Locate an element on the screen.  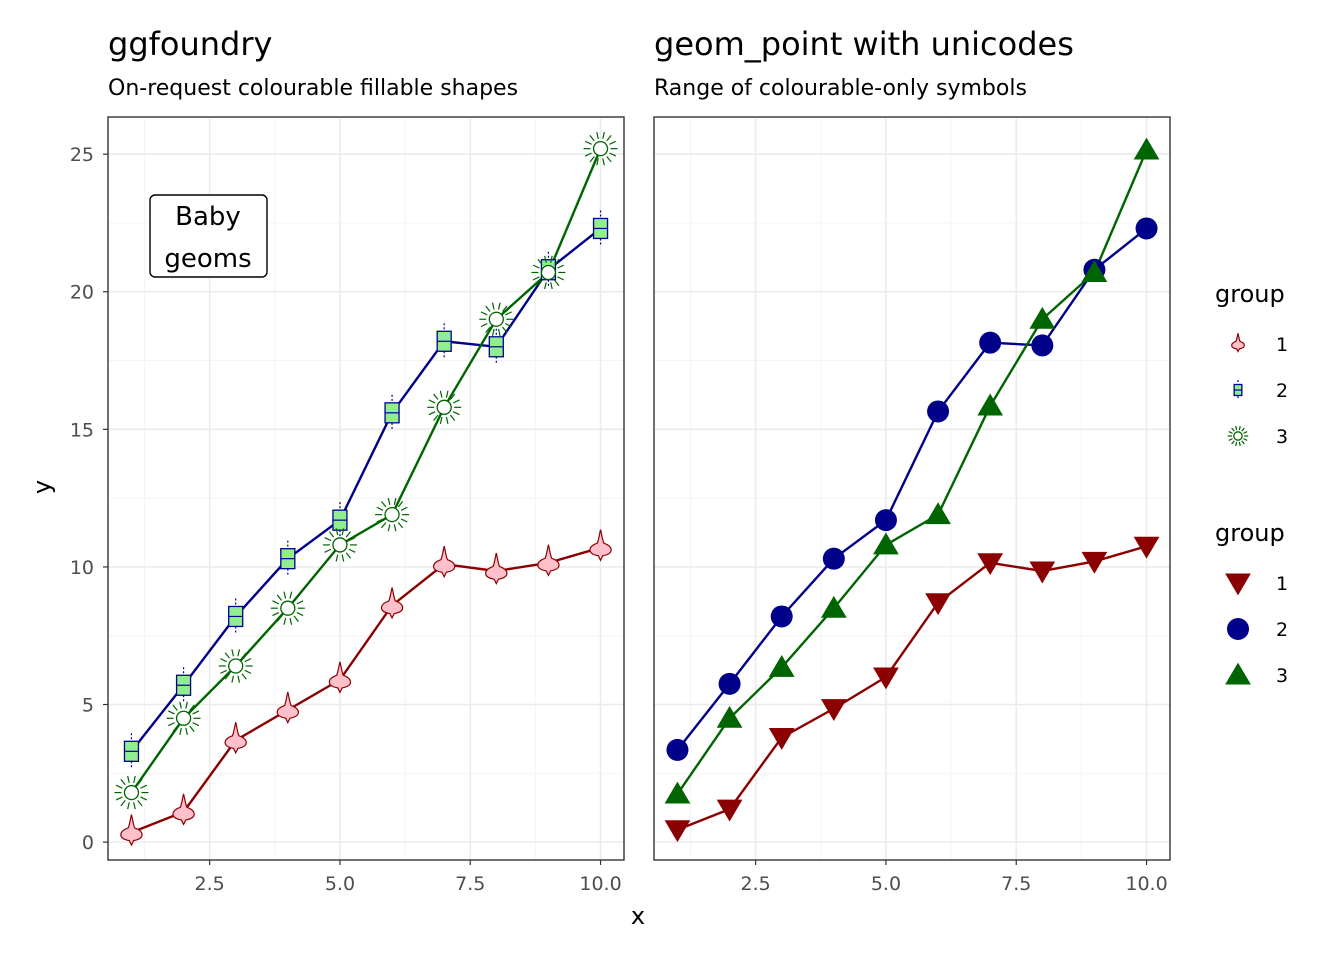
legend-1-label-2: 2 is located at coordinates (1282, 391).